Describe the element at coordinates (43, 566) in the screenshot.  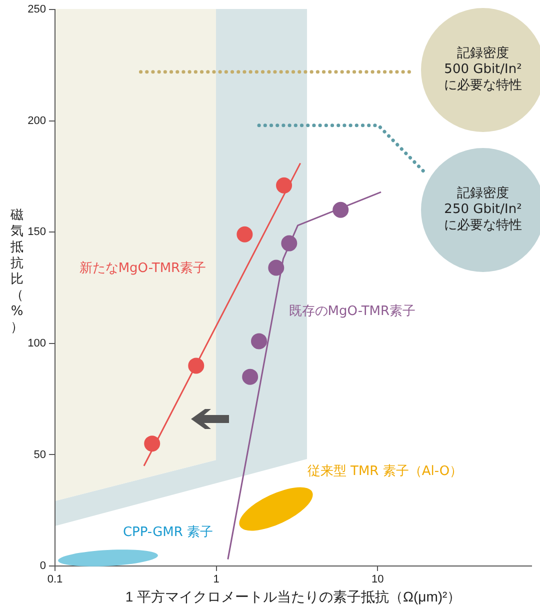
I see `y-tick-label: 0` at that location.